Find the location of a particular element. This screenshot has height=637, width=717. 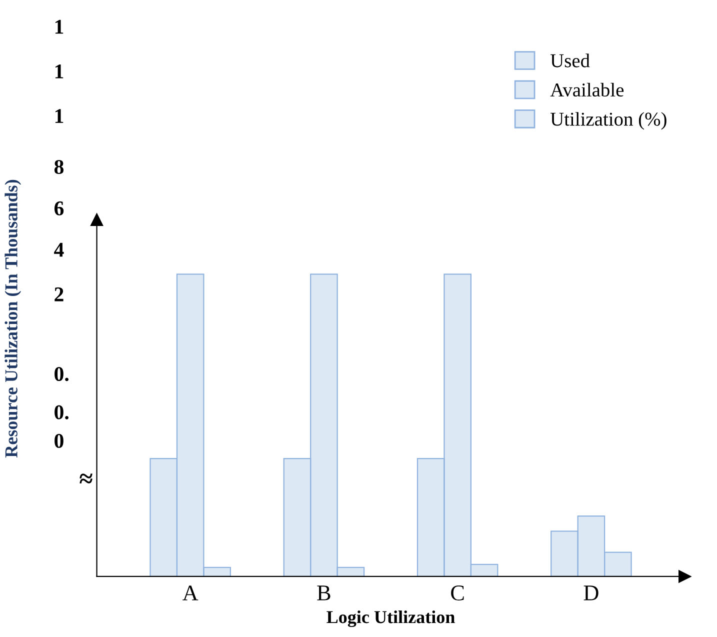

x-axis-title: Logic Utilization is located at coordinates (390, 619).